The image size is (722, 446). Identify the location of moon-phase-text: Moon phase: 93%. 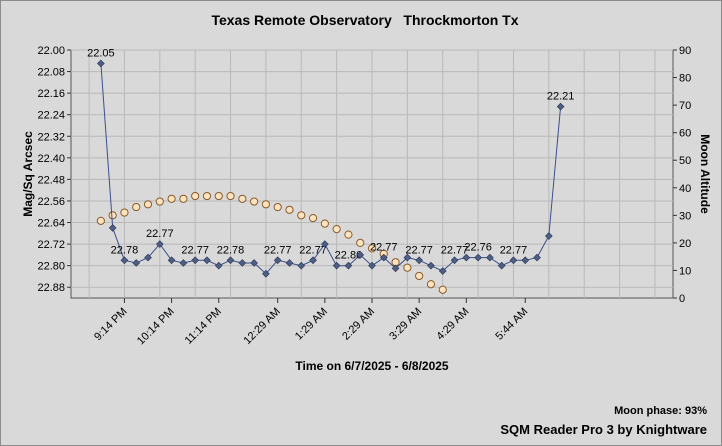
(660, 411).